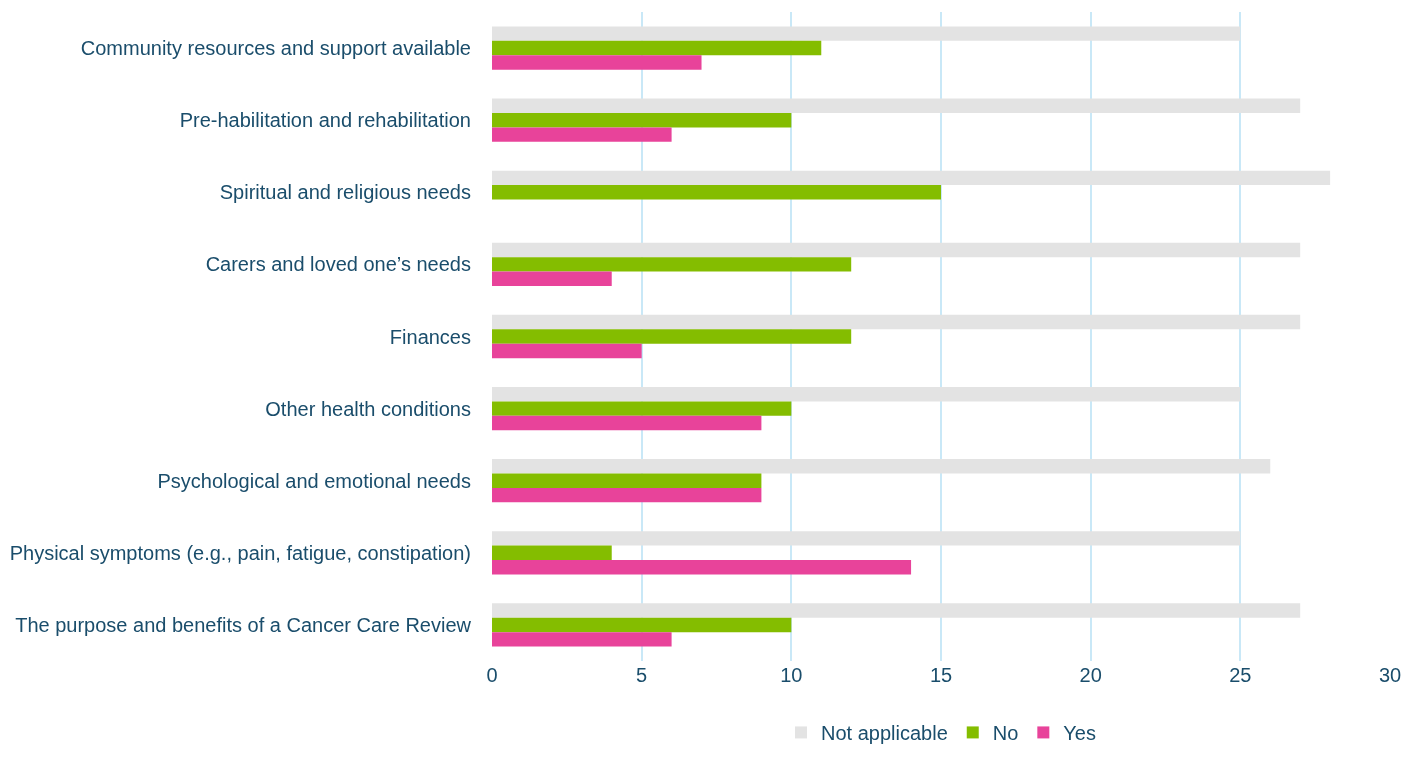 Image resolution: width=1405 pixels, height=762 pixels. What do you see at coordinates (1005, 733) in the screenshot?
I see `legend-label: No` at bounding box center [1005, 733].